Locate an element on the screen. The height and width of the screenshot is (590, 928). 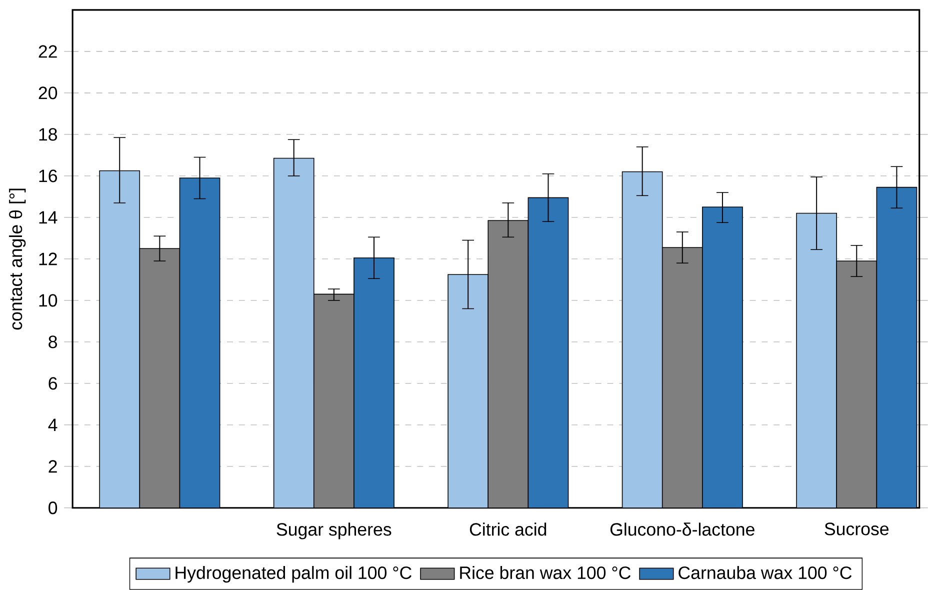
y-tick-label: 6 is located at coordinates (52, 383).